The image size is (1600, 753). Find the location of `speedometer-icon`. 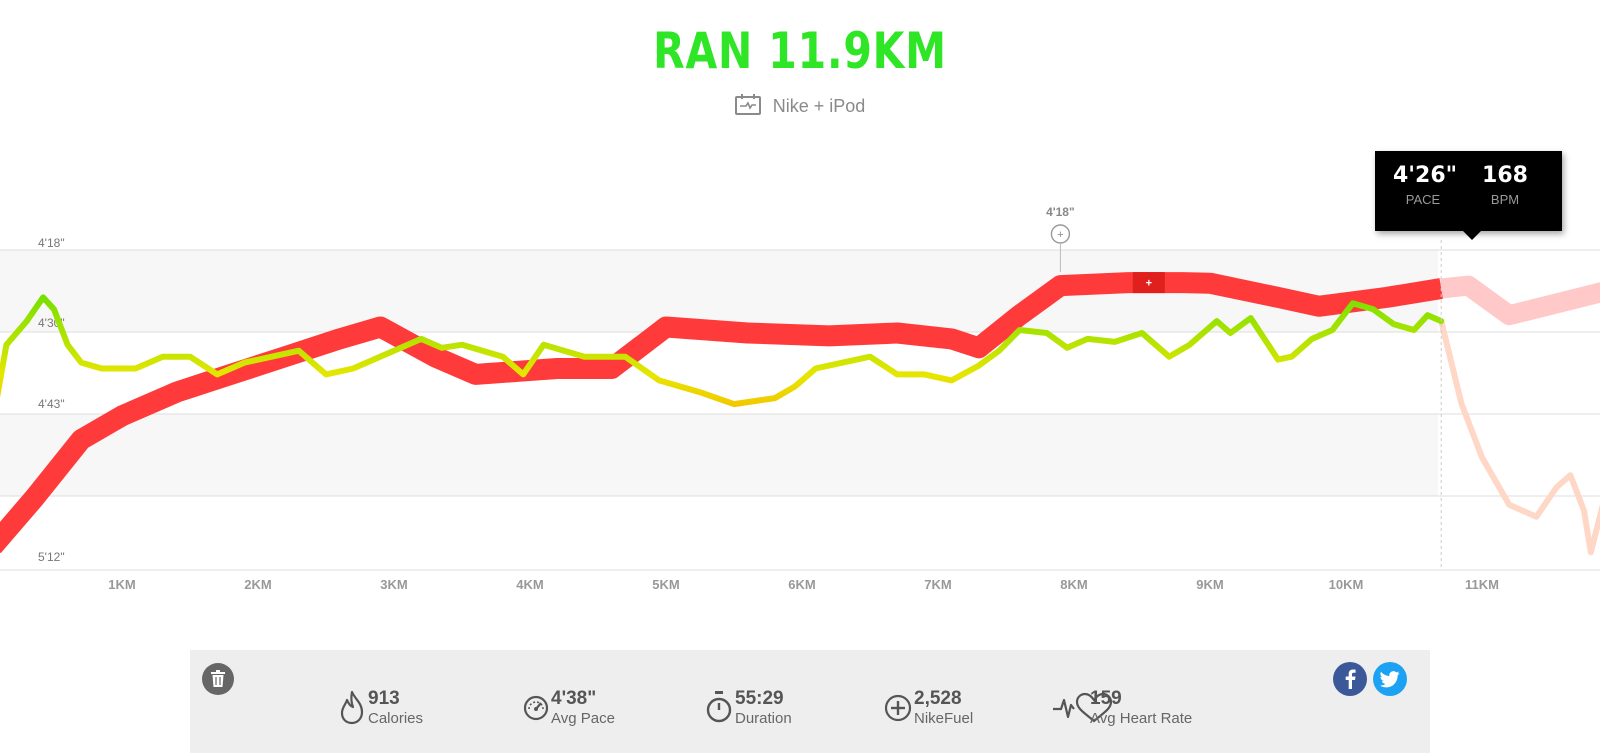

speedometer-icon is located at coordinates (537, 710).